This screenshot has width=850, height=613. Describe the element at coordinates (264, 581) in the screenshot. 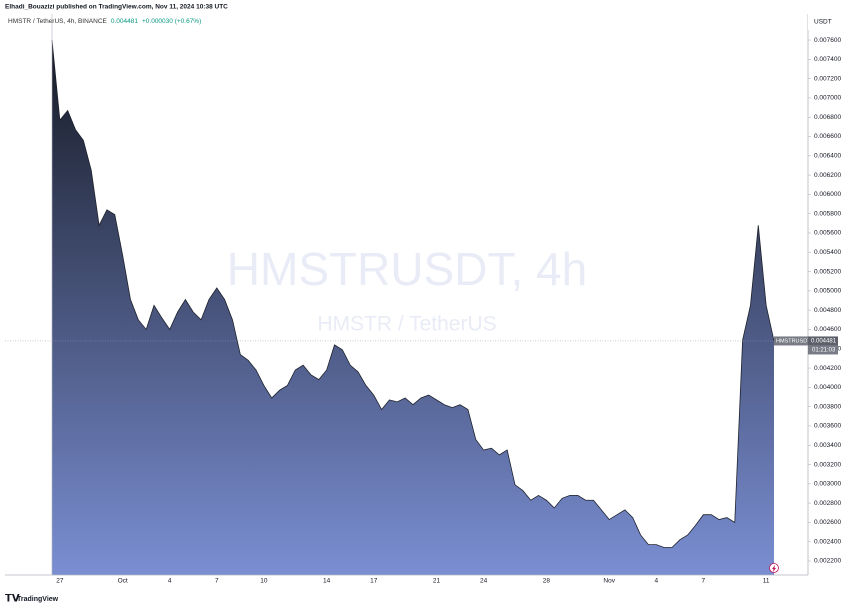

I see `x-tick-label: 10` at that location.